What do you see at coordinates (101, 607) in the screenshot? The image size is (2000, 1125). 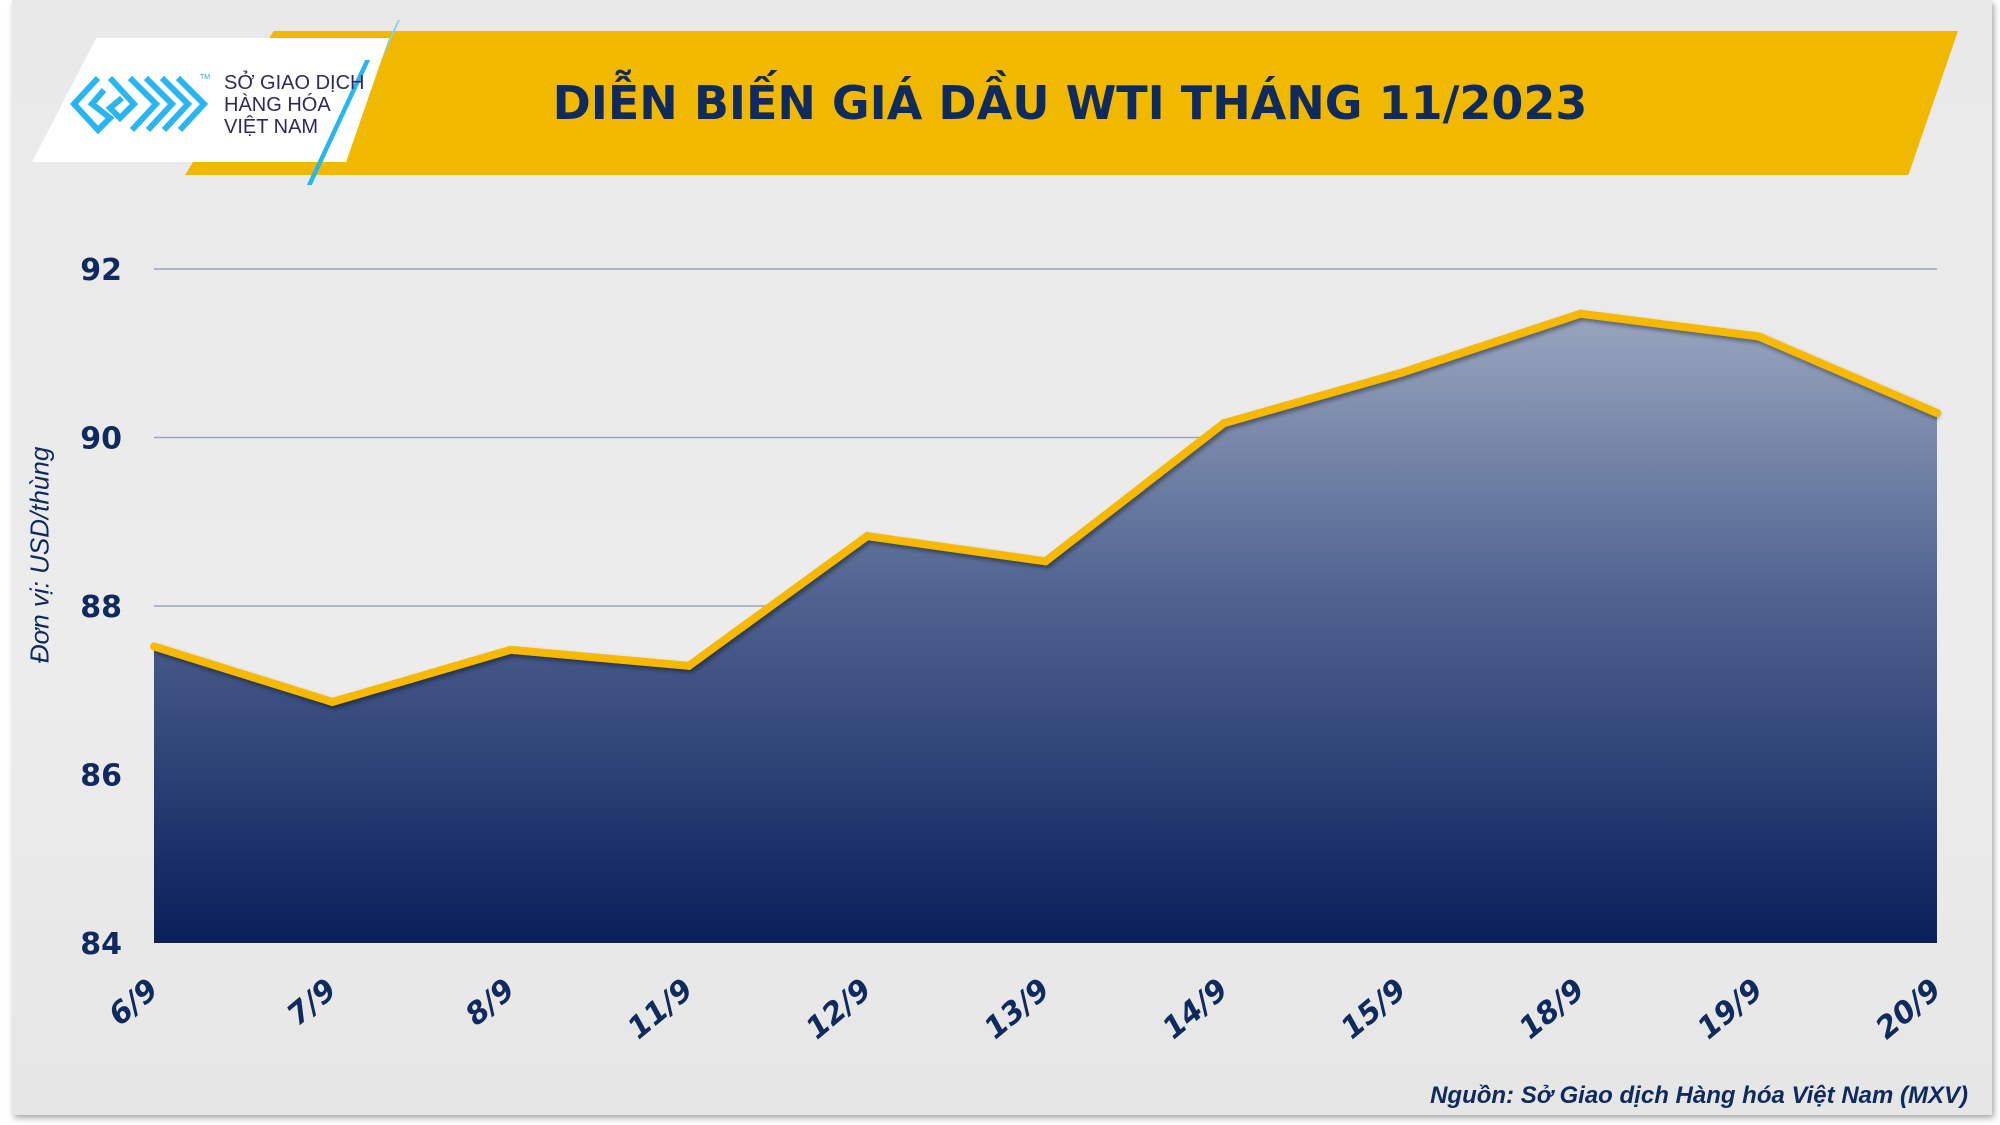 I see `y-tick-label: 88` at bounding box center [101, 607].